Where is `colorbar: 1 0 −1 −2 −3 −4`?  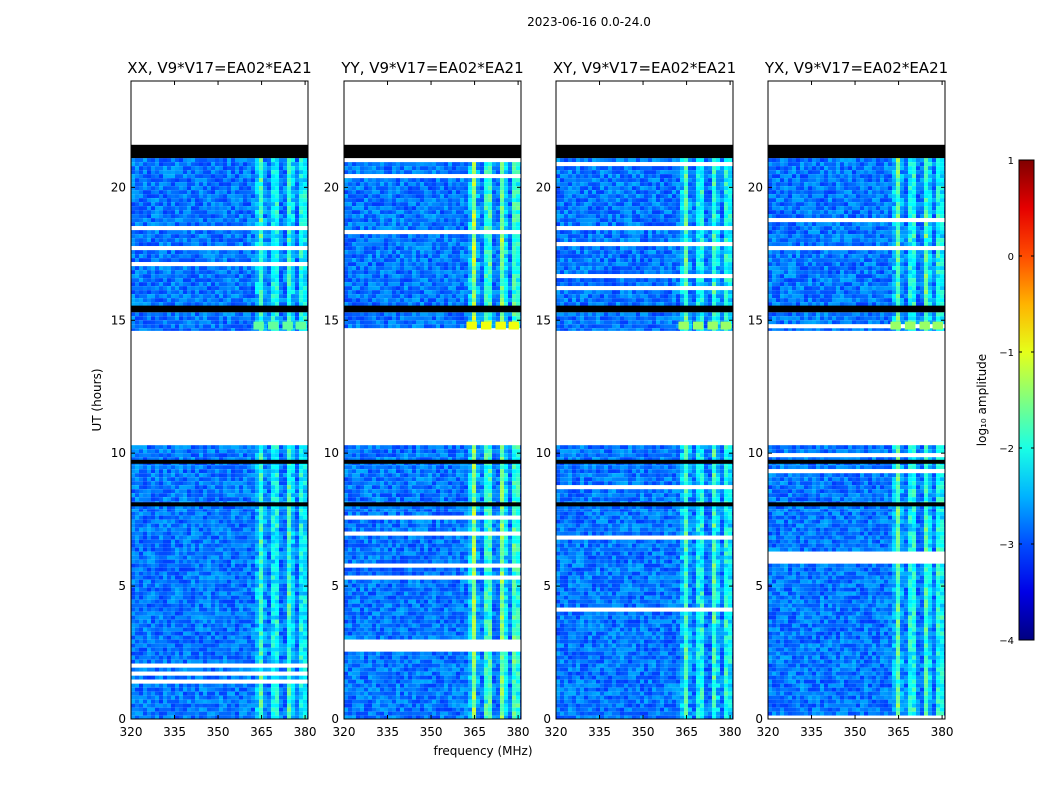 colorbar: 1 0 −1 −2 −3 −4 is located at coordinates (1017, 401).